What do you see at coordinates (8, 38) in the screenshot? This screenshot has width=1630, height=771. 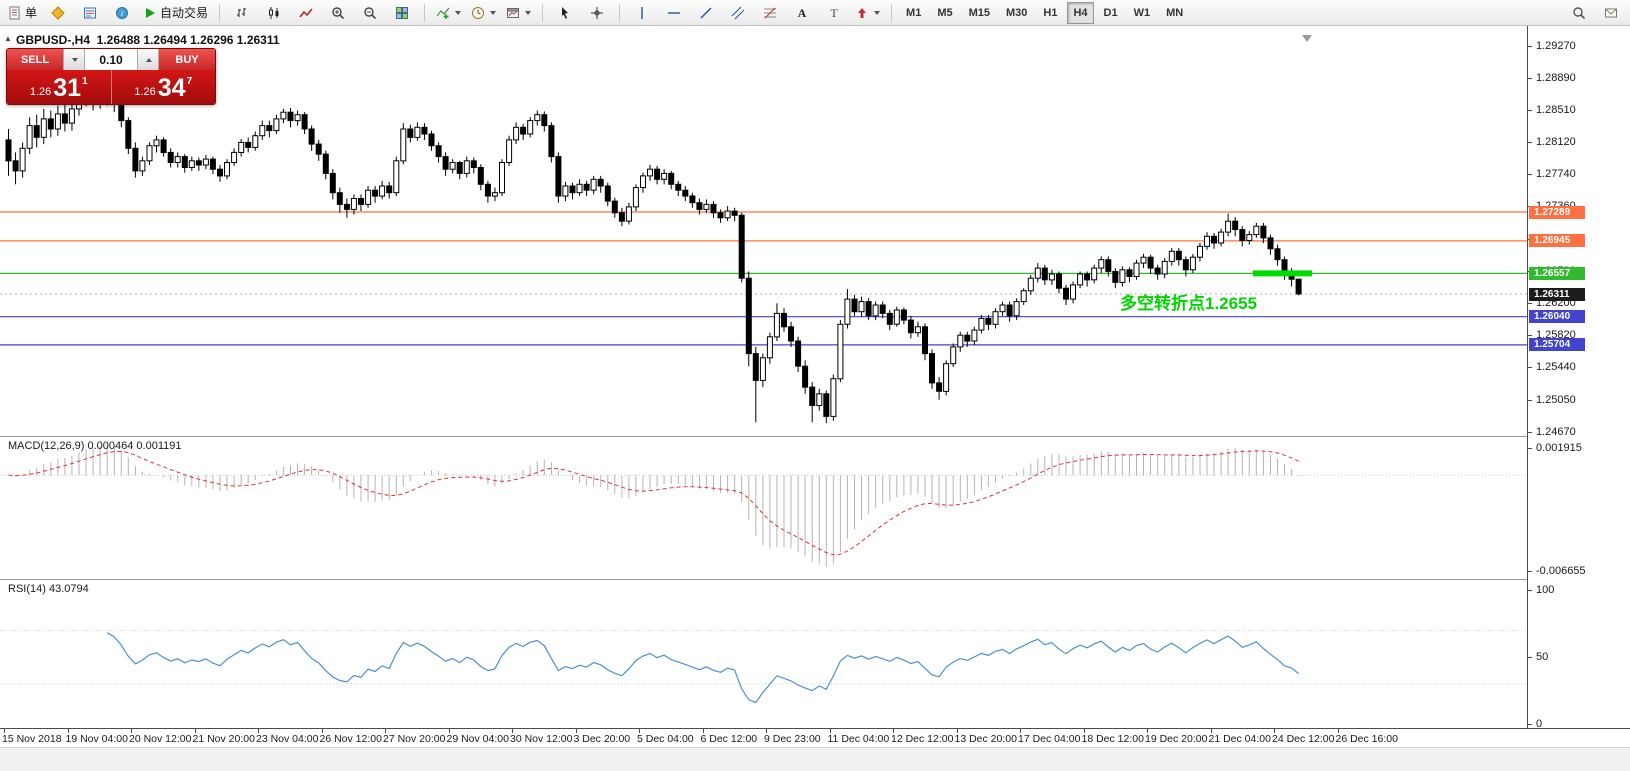 I see `one-click-panel-toggle: ▲` at bounding box center [8, 38].